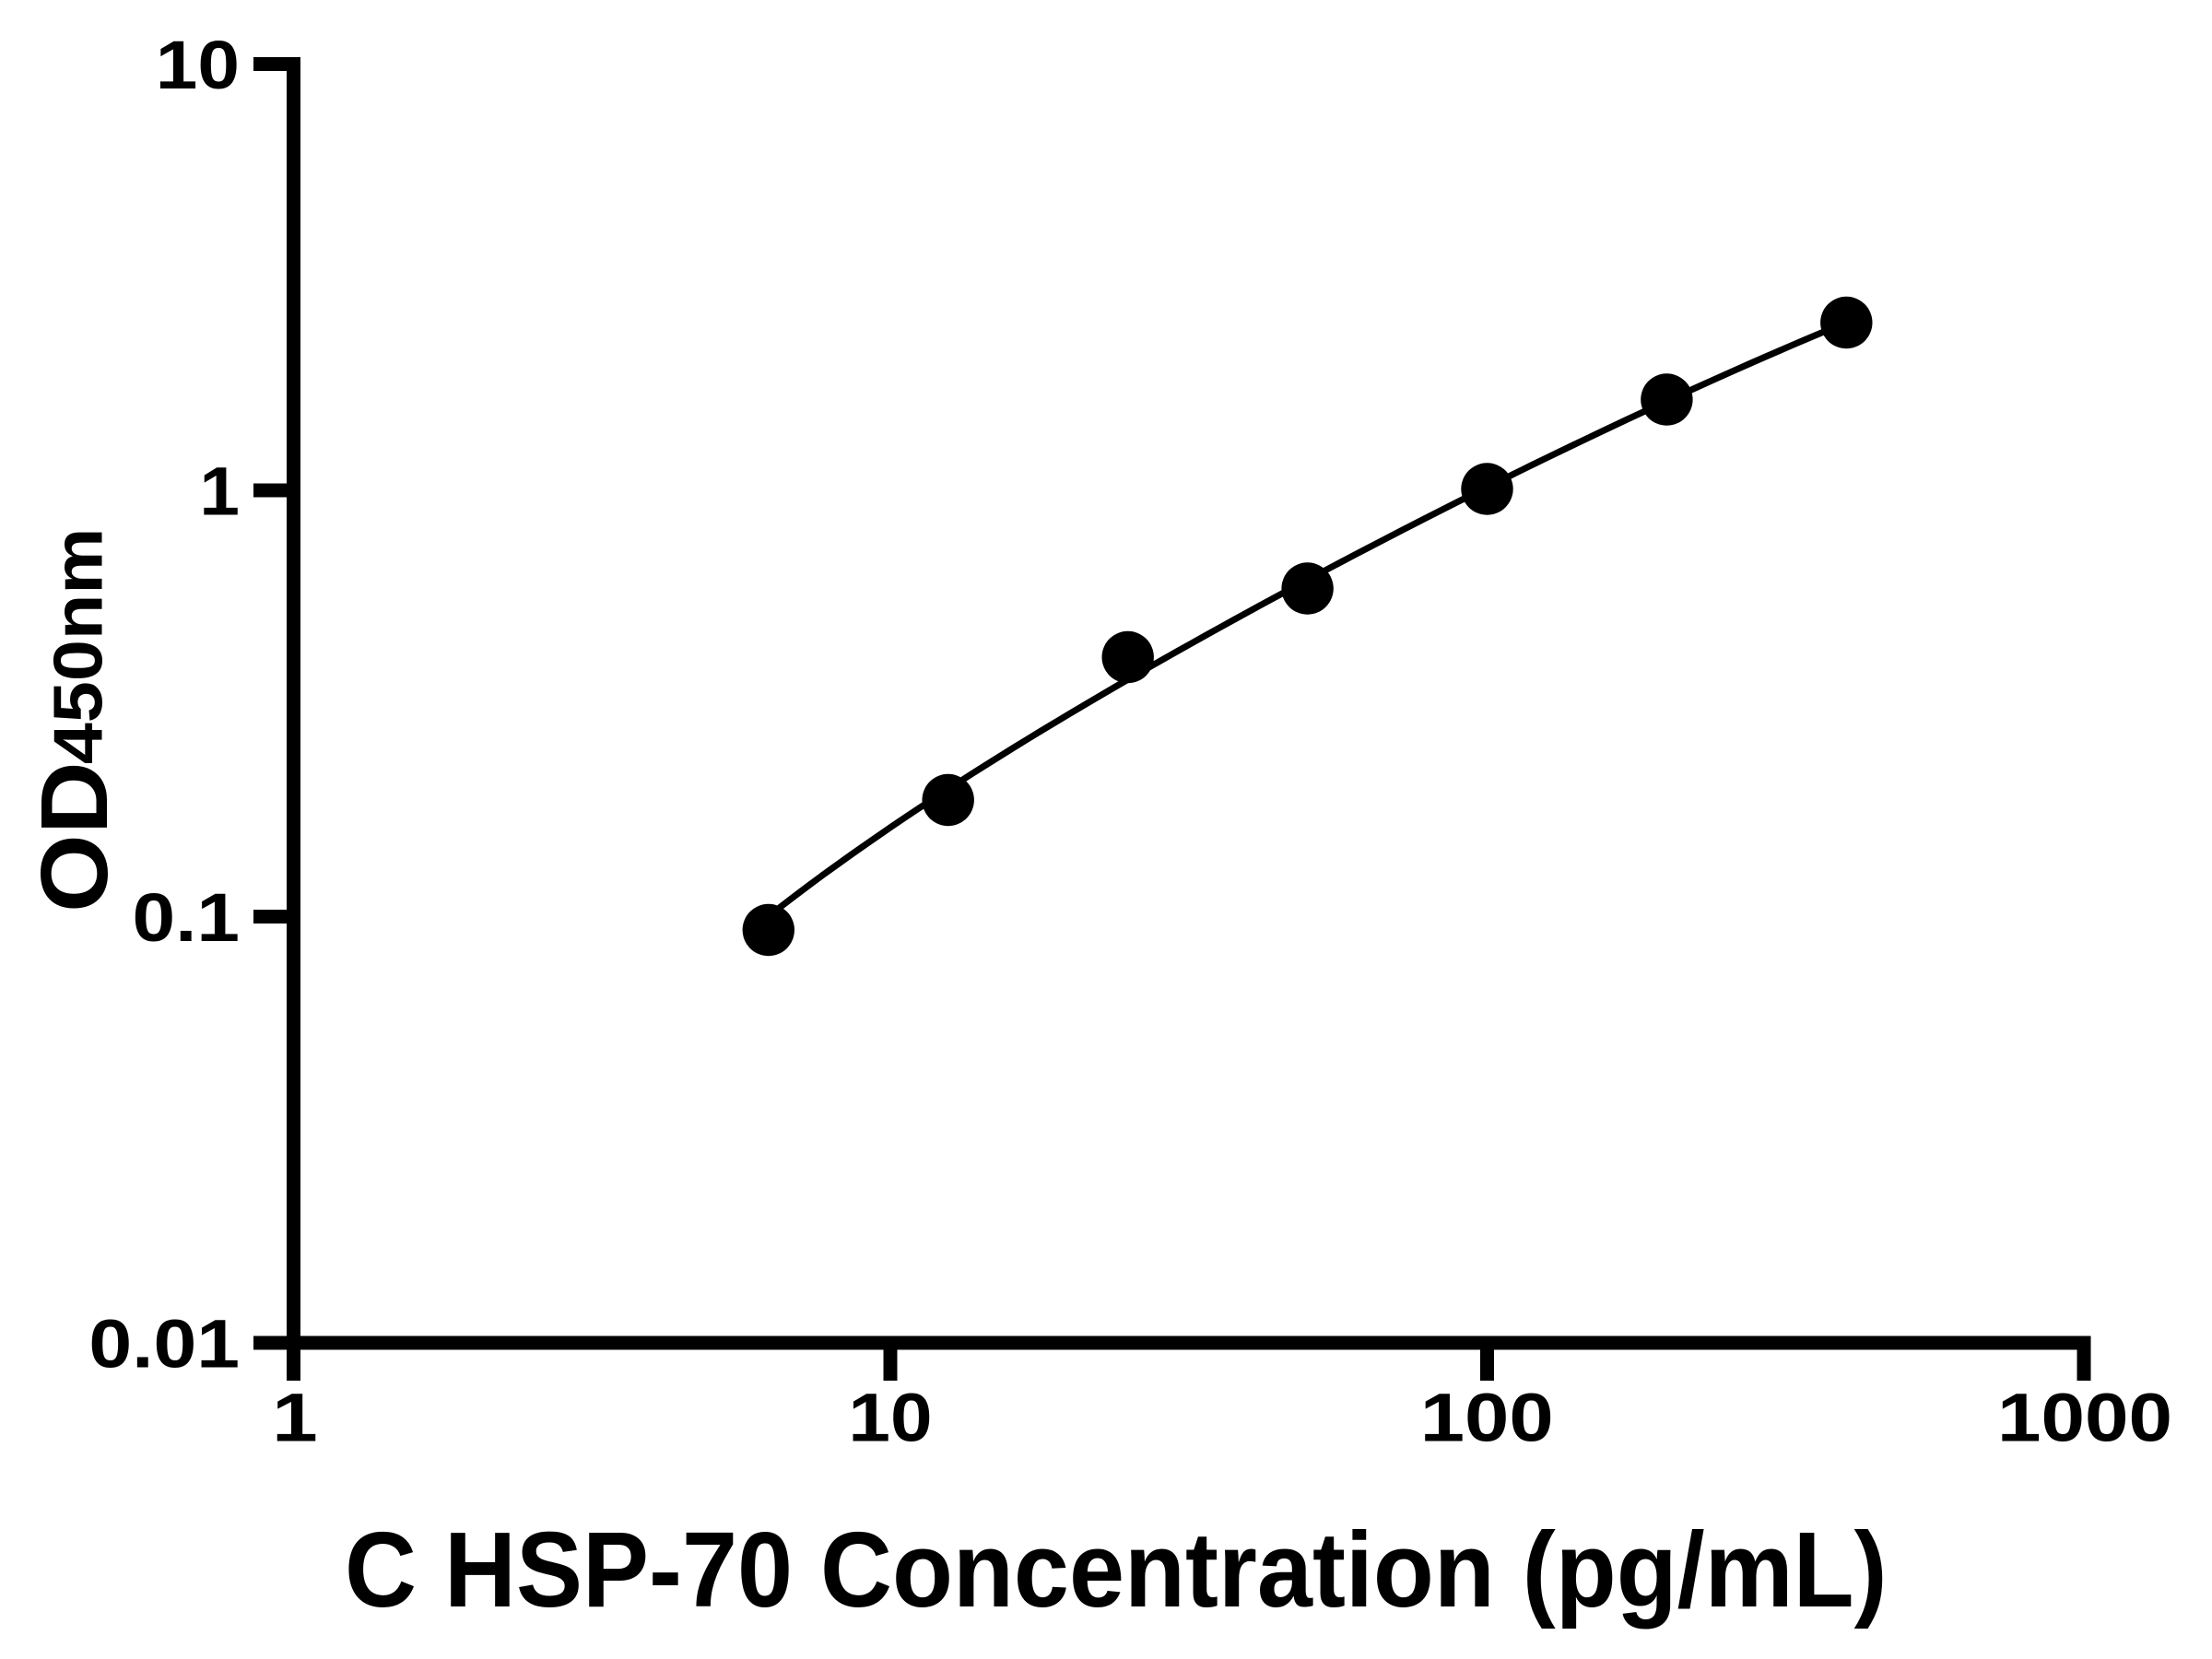 The width and height of the screenshot is (2212, 1659). Describe the element at coordinates (1116, 1570) in the screenshot. I see `svg-text: C HSP-70 Concentration (pg/mL)` at that location.